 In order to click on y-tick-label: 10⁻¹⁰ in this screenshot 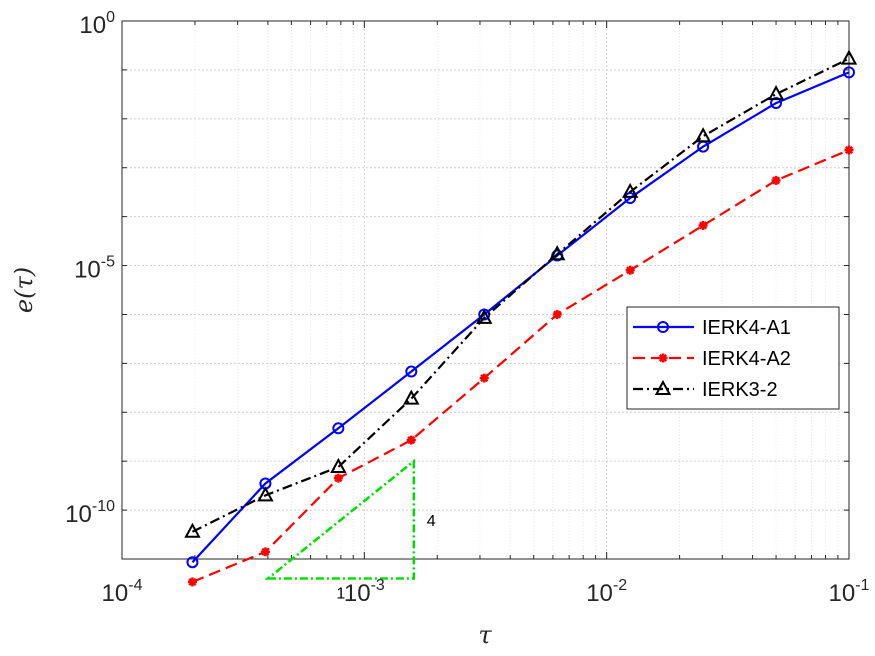, I will do `click(90, 513)`.